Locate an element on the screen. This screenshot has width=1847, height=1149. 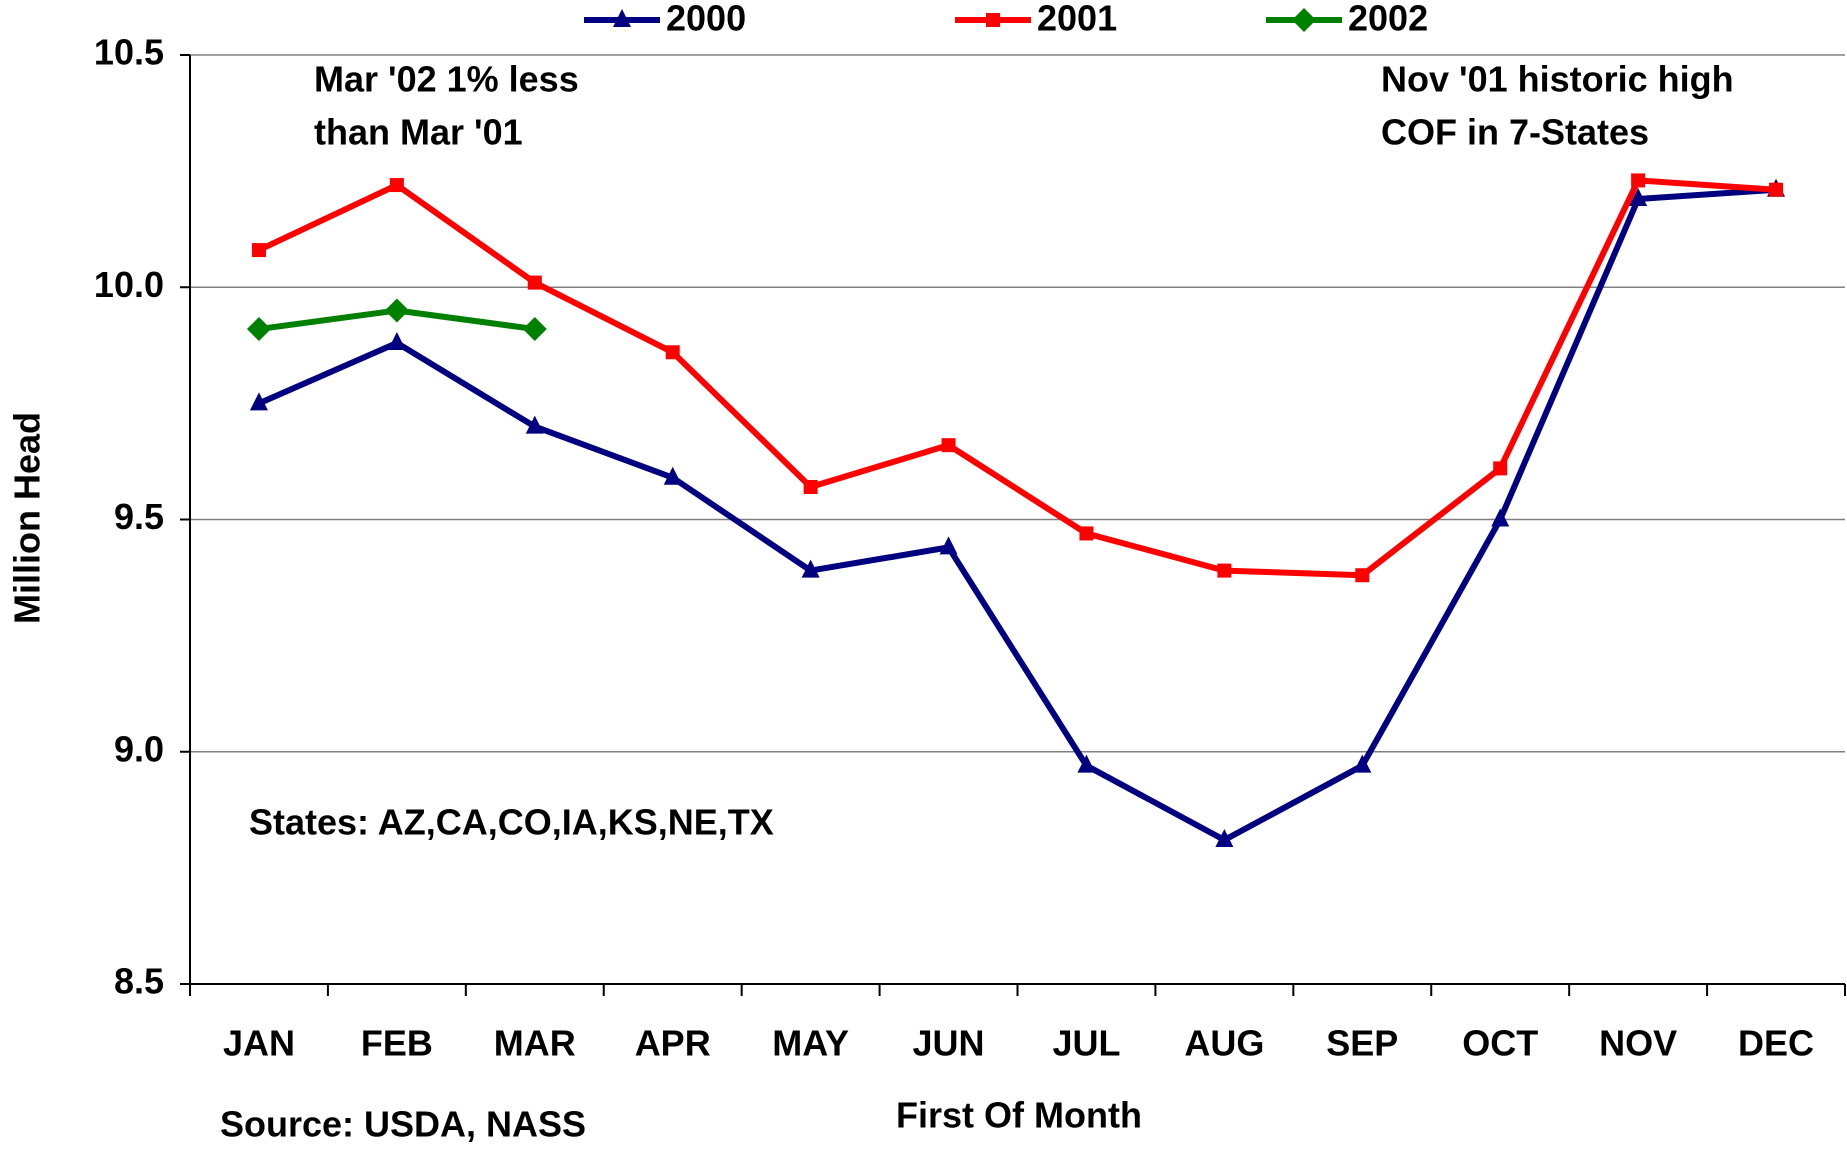
x-tick-label: DEC is located at coordinates (1776, 1043).